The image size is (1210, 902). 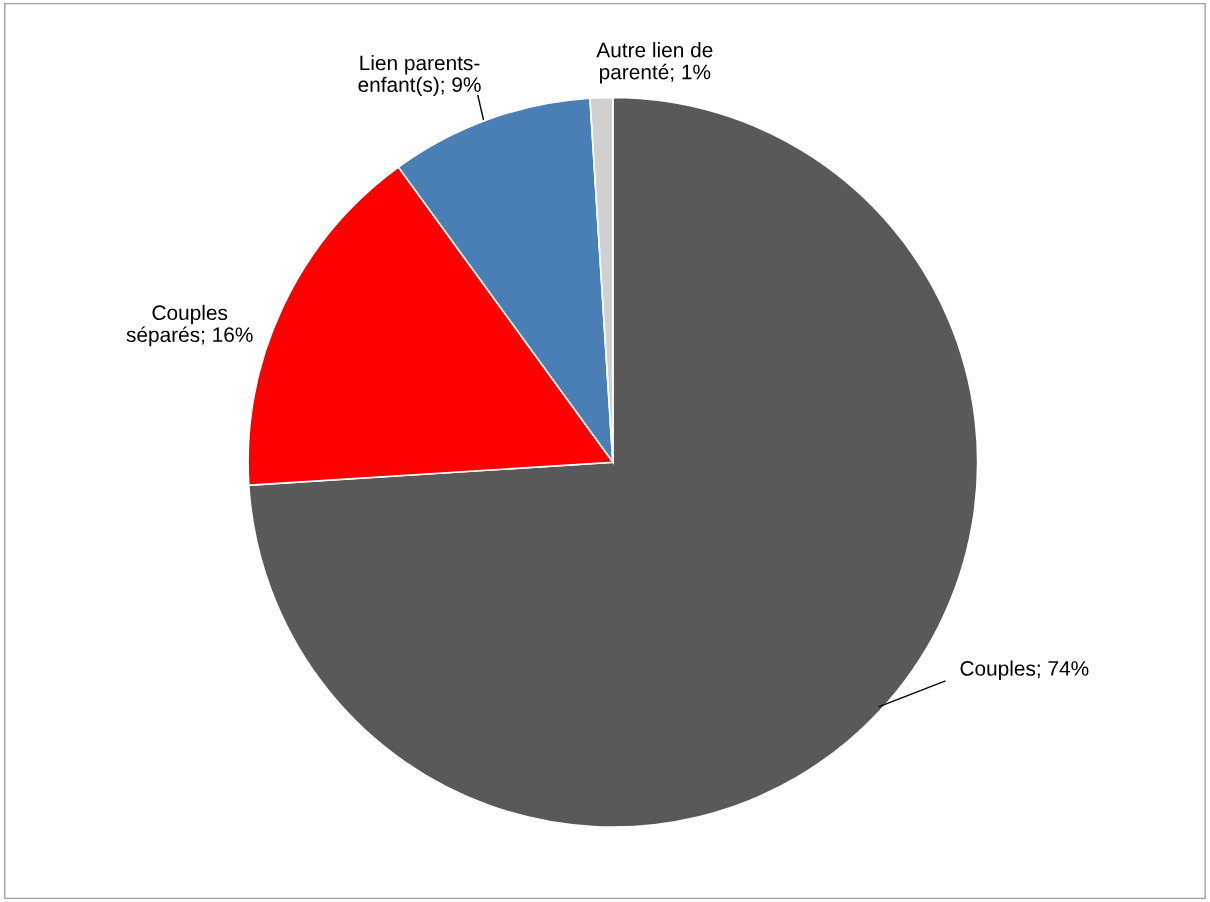 I want to click on slice-label: Lien parents-enfant(s); 9%, so click(x=419, y=76).